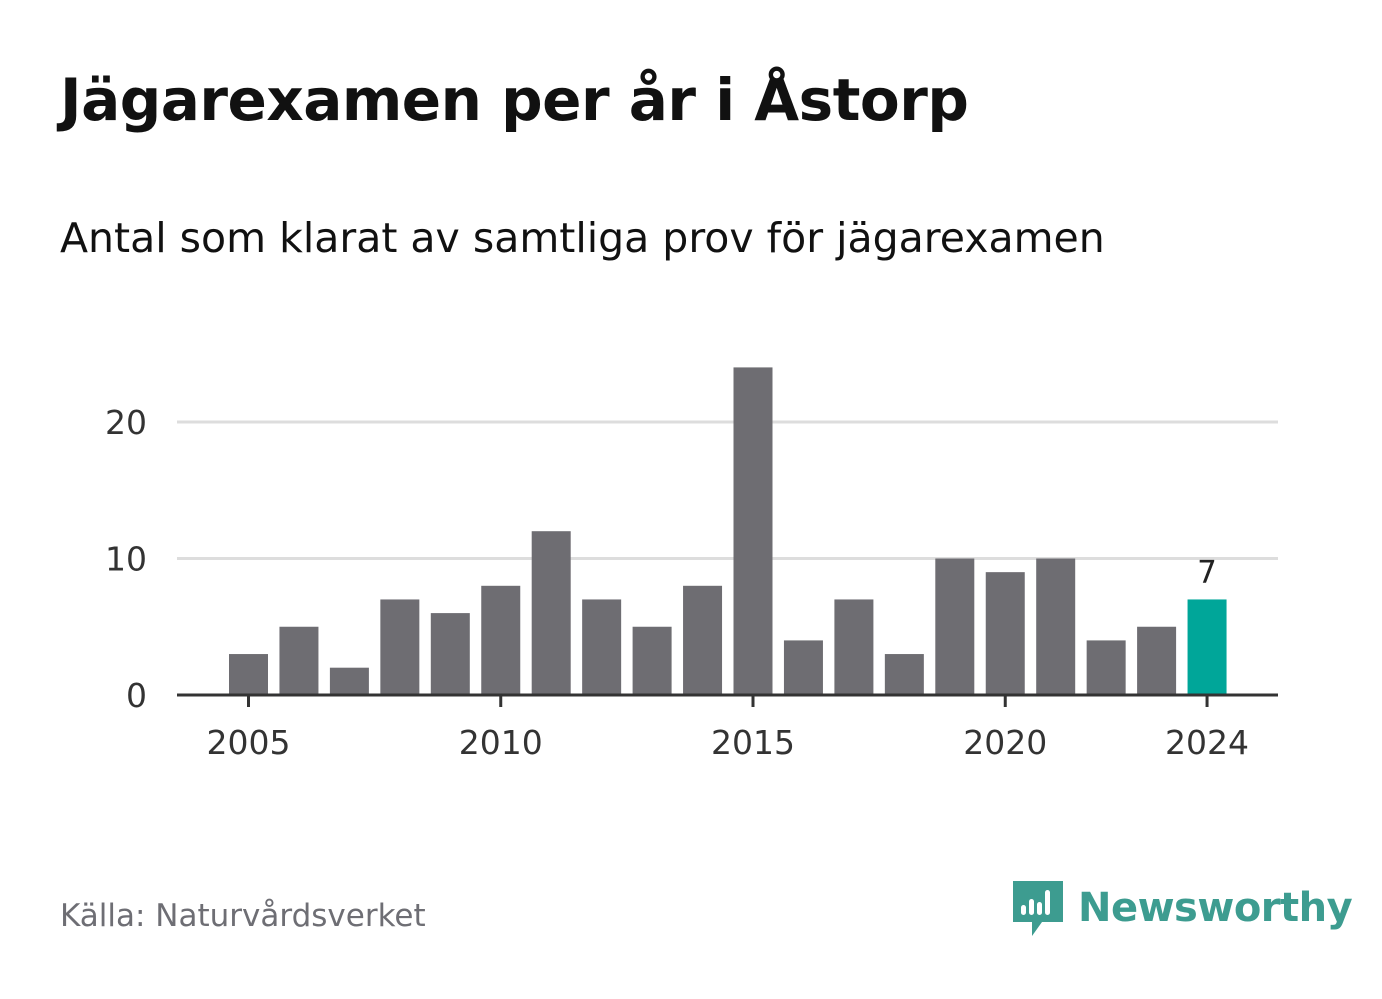 The height and width of the screenshot is (999, 1382). What do you see at coordinates (501, 742) in the screenshot?
I see `x-tick-label: 2010` at bounding box center [501, 742].